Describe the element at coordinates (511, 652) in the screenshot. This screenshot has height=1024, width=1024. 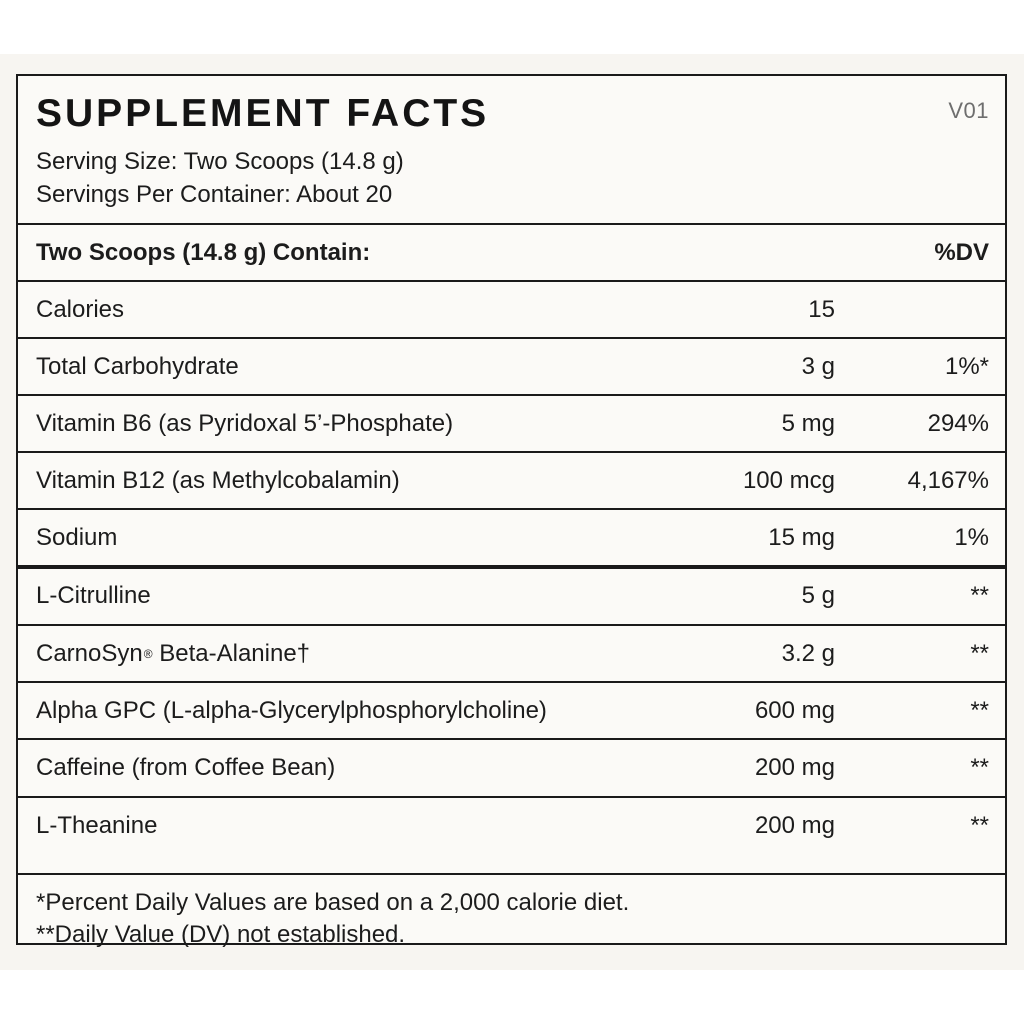
I see `table-row-carnosyn-beta-alanine: CarnoSyn ® Beta-Alanine† 3.2 g **` at that location.